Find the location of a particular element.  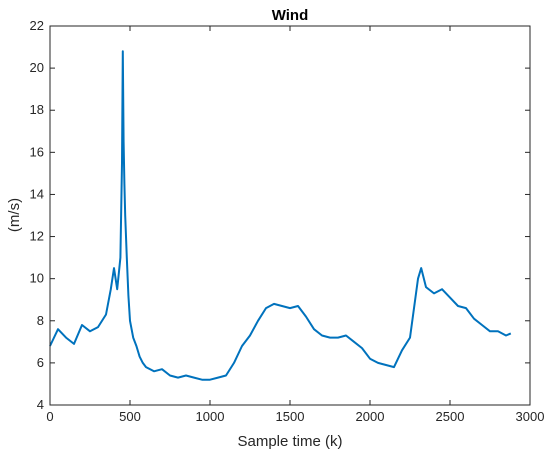

y-tick-label-2: 8 is located at coordinates (40, 320).